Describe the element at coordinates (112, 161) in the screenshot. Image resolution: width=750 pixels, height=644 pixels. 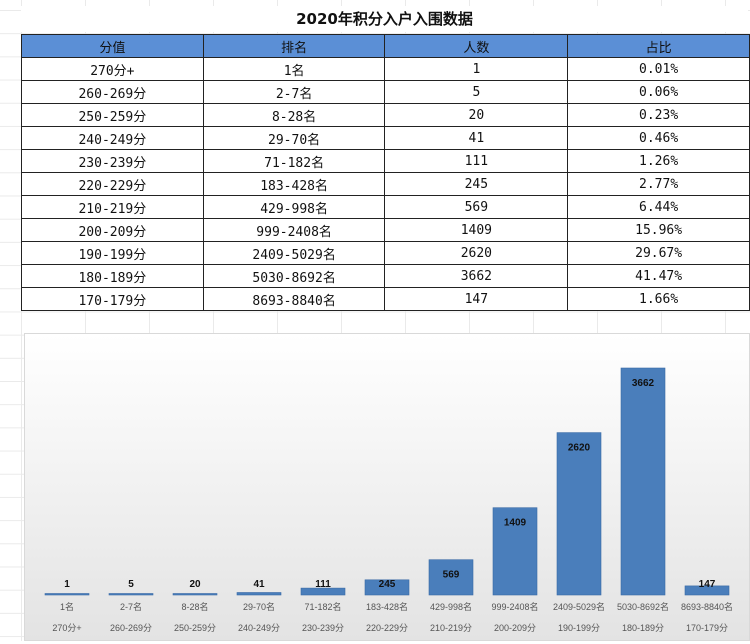
I see `score-cell: 230-239分` at that location.